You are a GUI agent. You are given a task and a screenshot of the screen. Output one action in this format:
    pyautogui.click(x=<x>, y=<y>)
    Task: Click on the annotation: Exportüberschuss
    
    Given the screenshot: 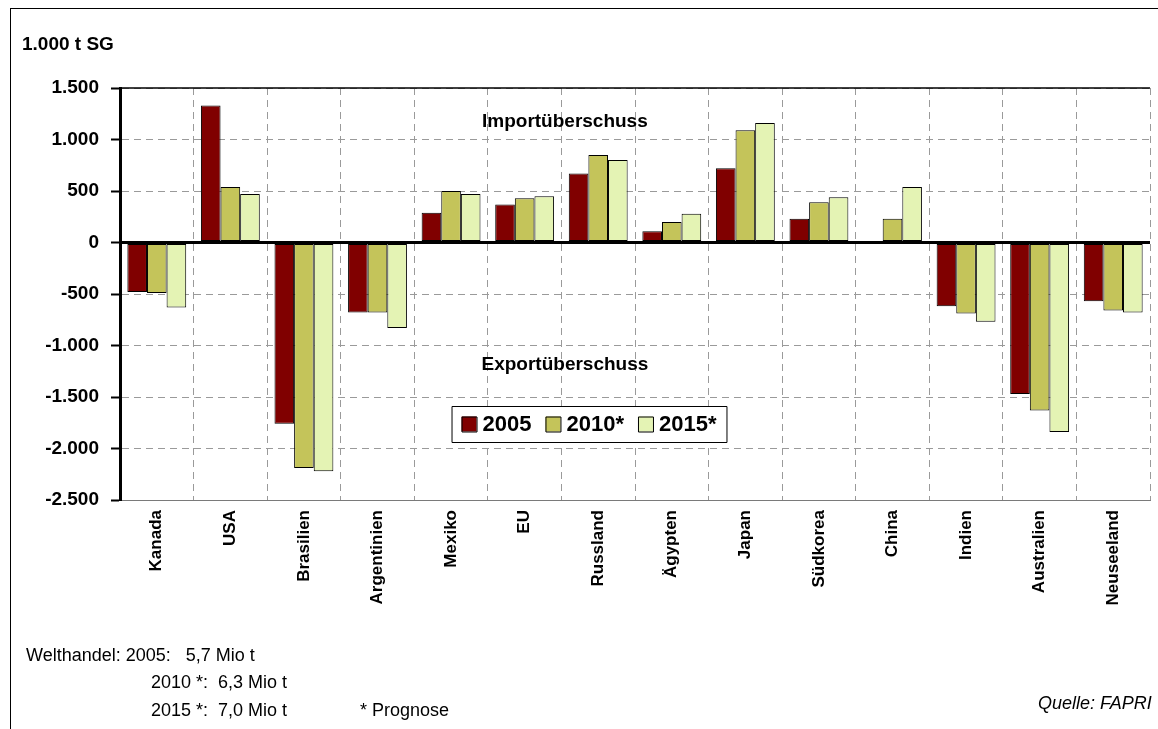 What is the action you would take?
    pyautogui.click(x=565, y=363)
    